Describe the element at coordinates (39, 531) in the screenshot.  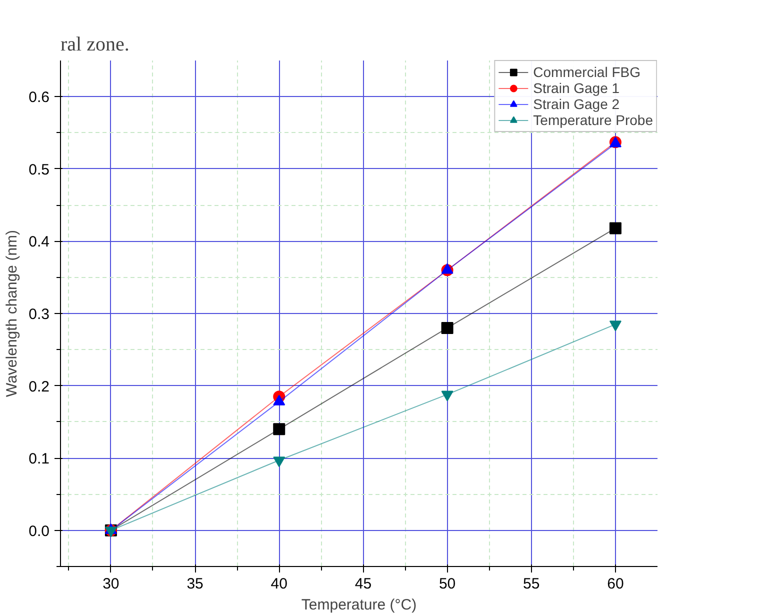
I see `y-tick-label: 0.0` at that location.